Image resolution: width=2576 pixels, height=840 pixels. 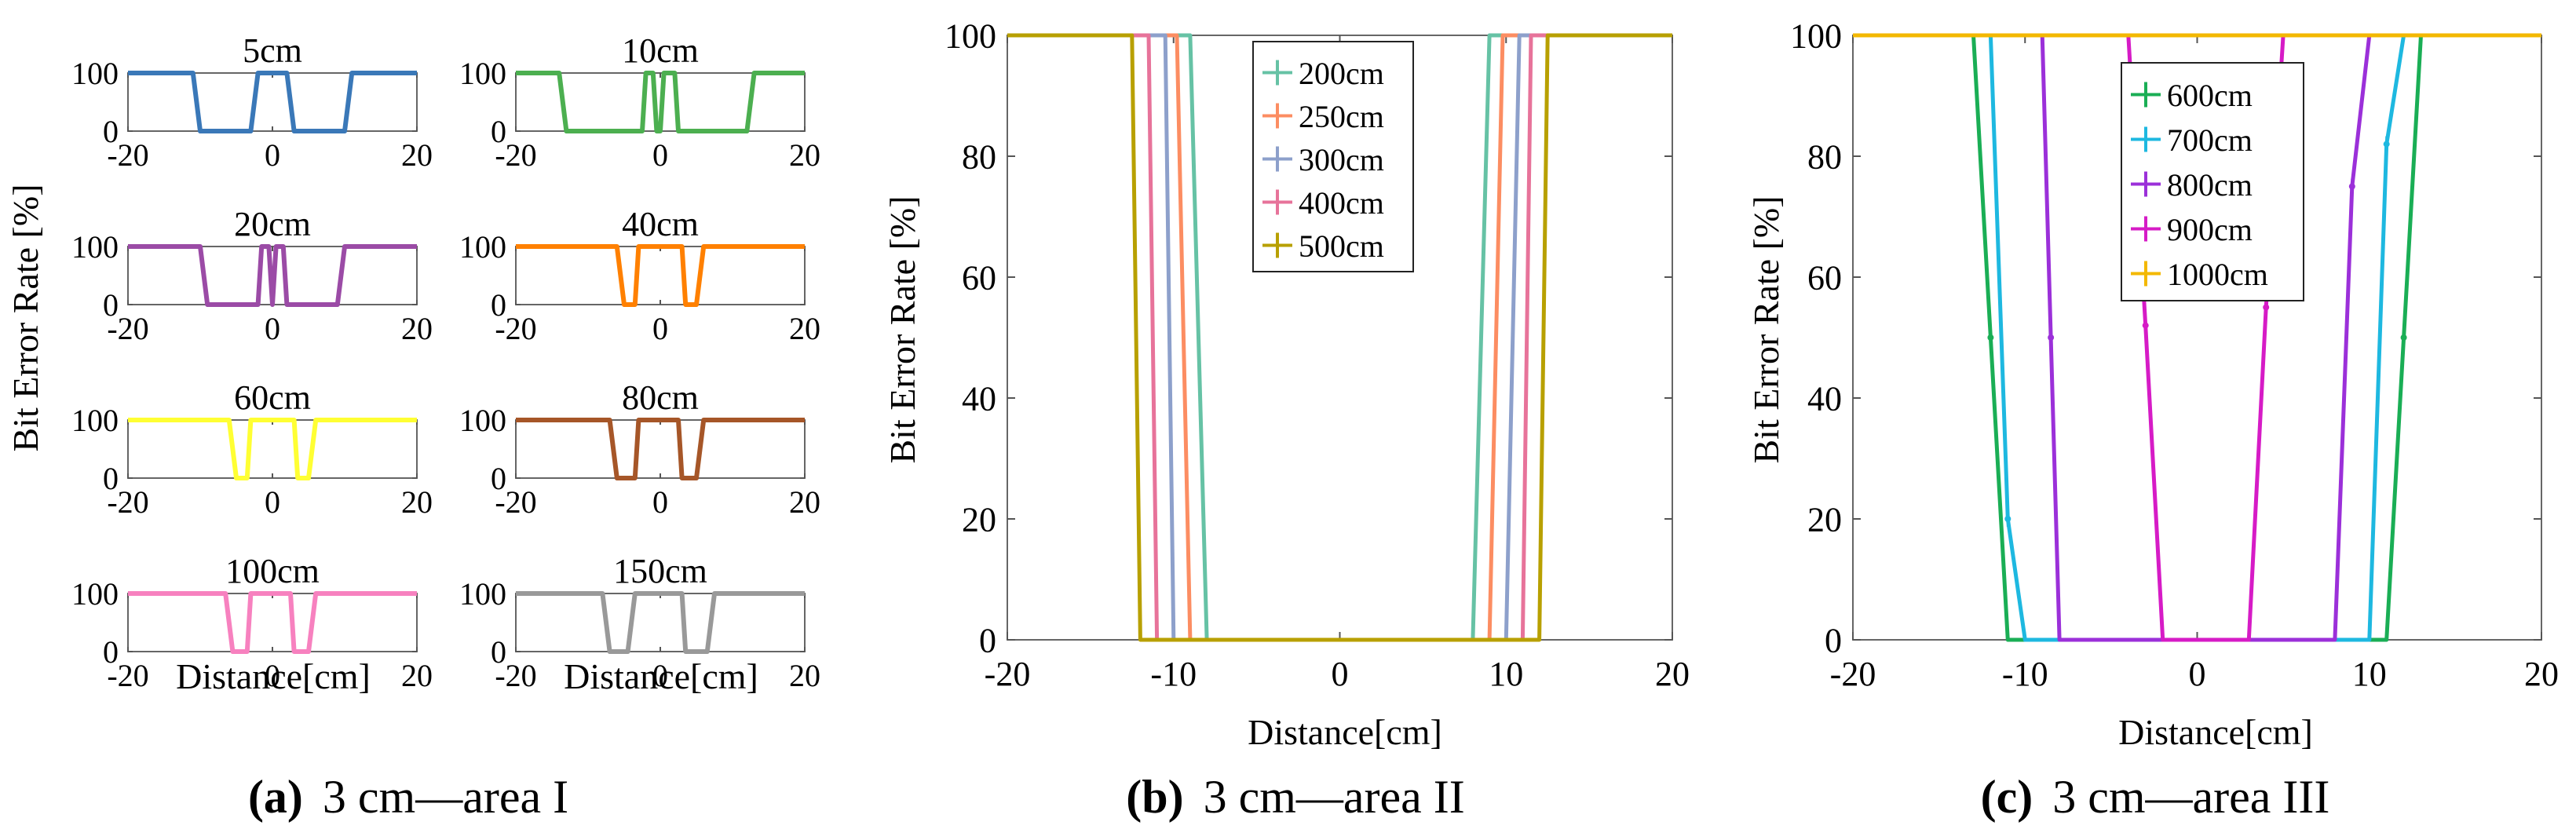 What do you see at coordinates (272, 397) in the screenshot?
I see `panel-a-subplot-title: 60cm` at bounding box center [272, 397].